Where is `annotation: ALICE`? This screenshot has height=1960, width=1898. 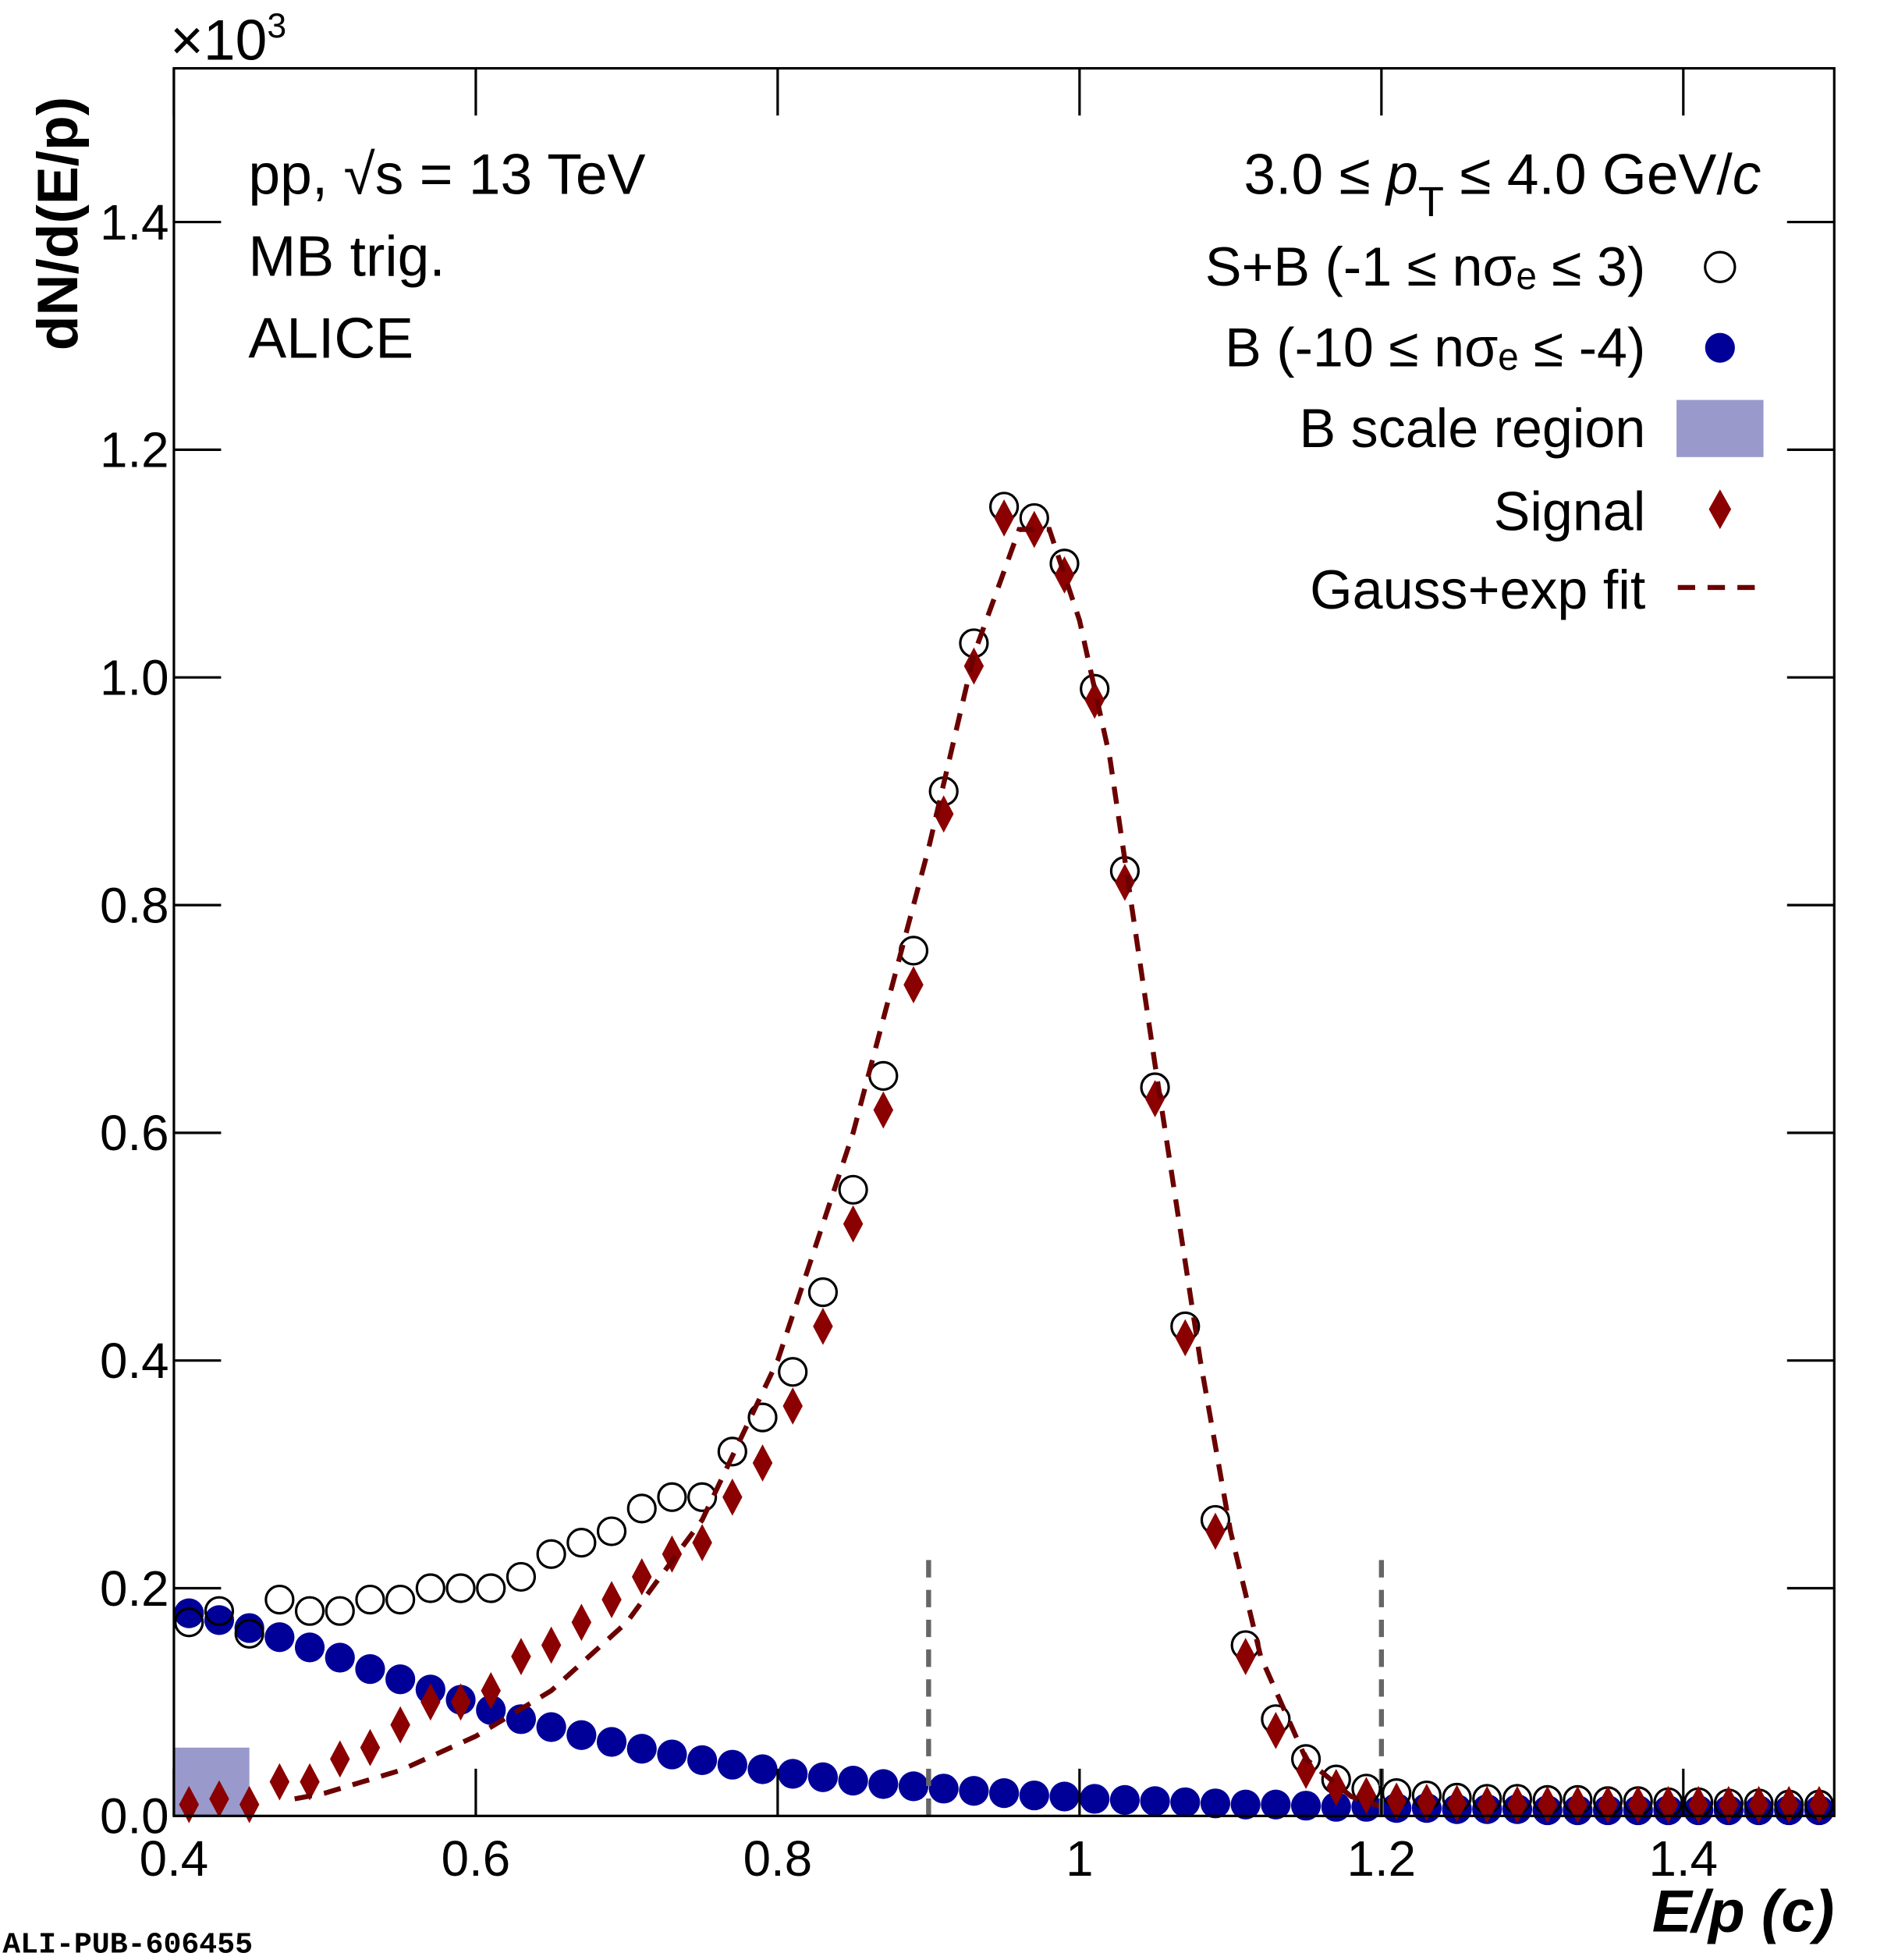
annotation: ALICE is located at coordinates (330, 338).